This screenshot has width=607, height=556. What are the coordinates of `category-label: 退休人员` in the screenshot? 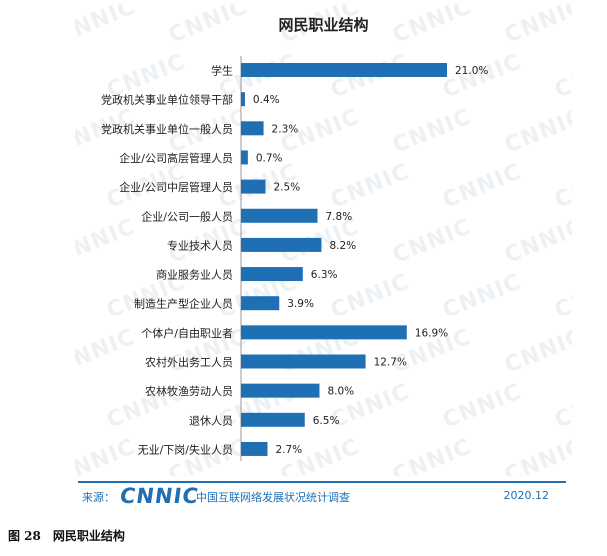 It's located at (211, 420).